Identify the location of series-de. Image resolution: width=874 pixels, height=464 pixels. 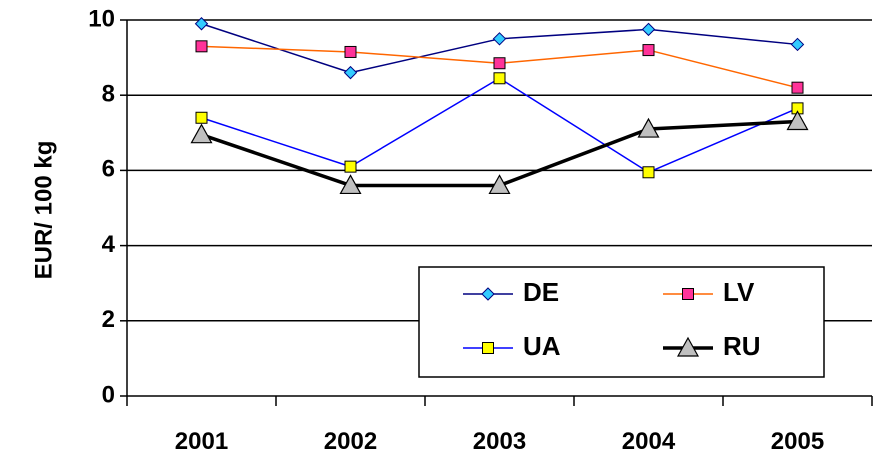
(499, 48).